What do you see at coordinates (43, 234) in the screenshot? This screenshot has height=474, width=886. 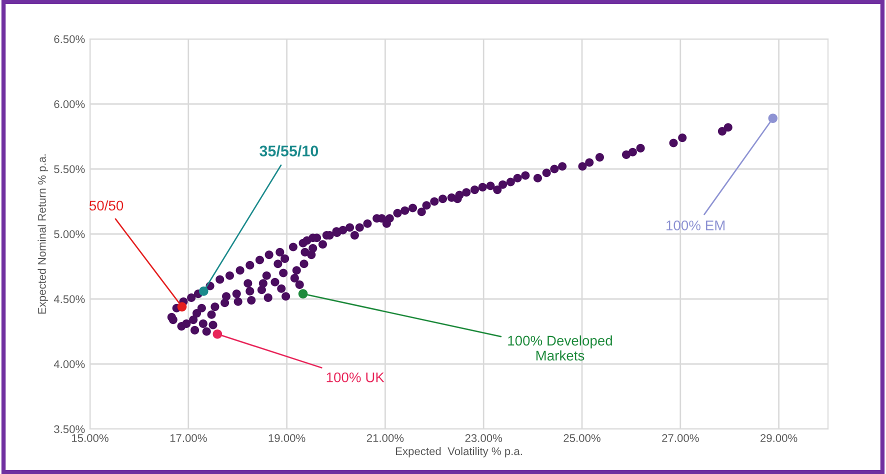 I see `y-axis-title: Expected Nominal Return % p.a.` at bounding box center [43, 234].